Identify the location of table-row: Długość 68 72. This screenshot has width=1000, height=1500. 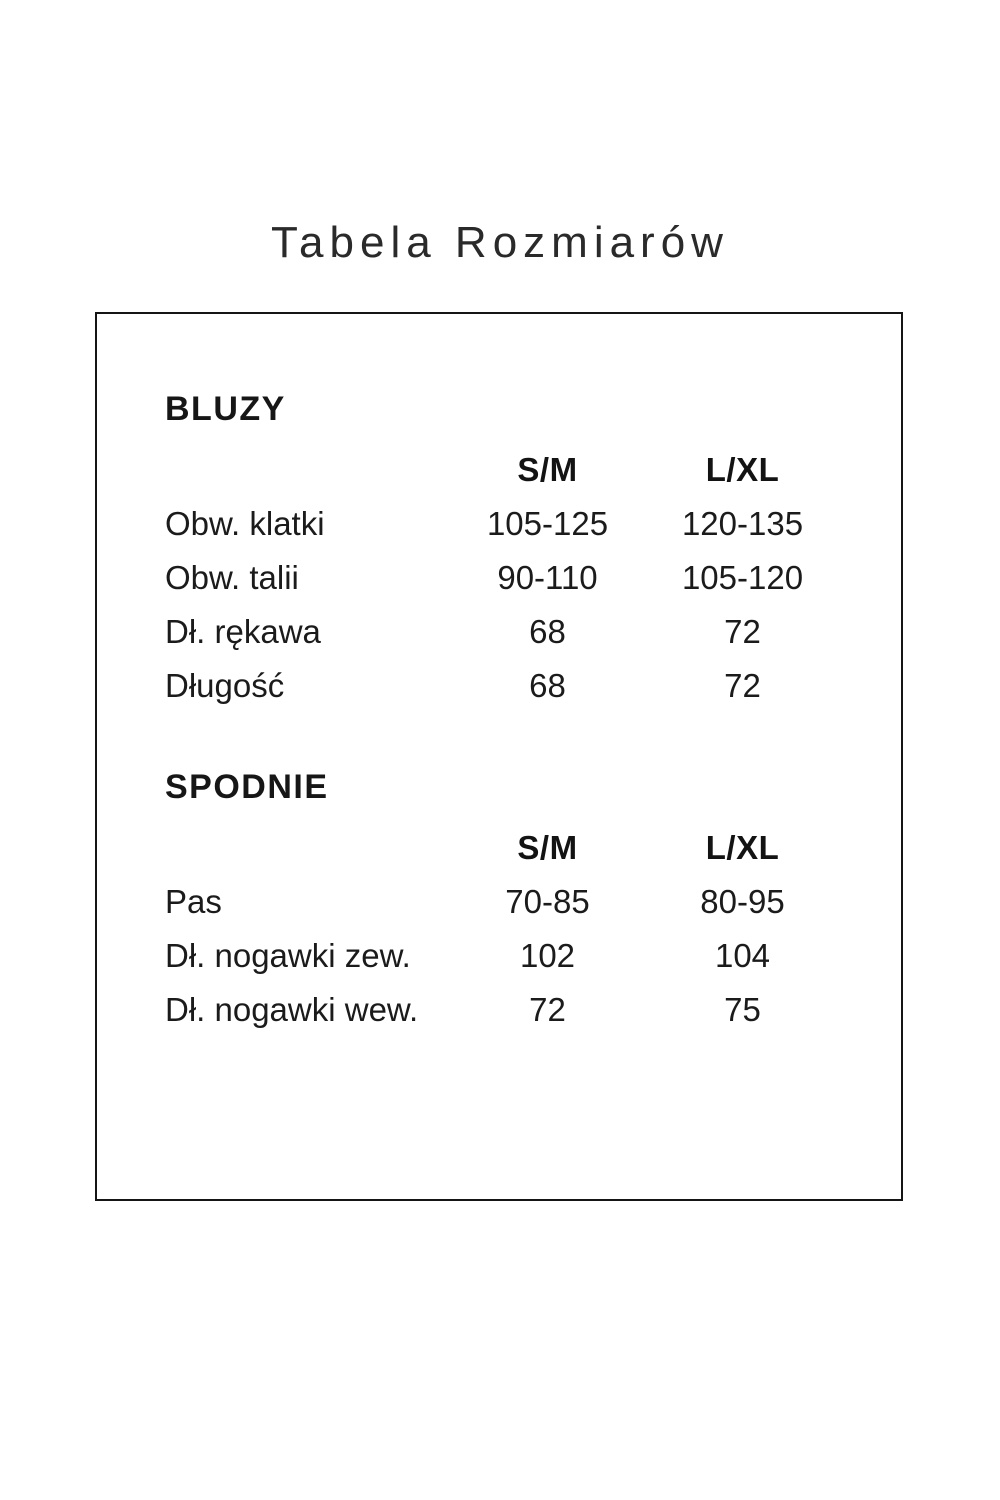
(523, 686).